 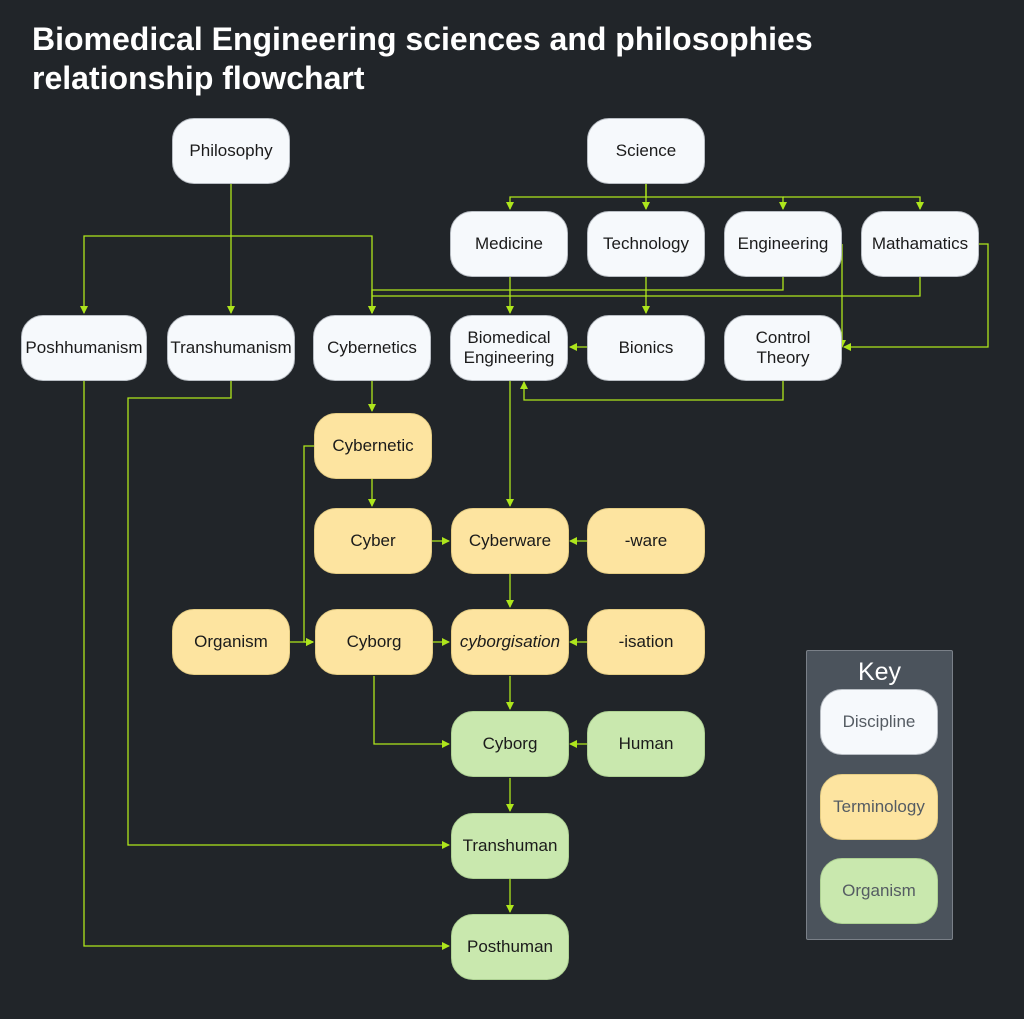 What do you see at coordinates (374, 642) in the screenshot?
I see `node-cyborg-term: Cyborg` at bounding box center [374, 642].